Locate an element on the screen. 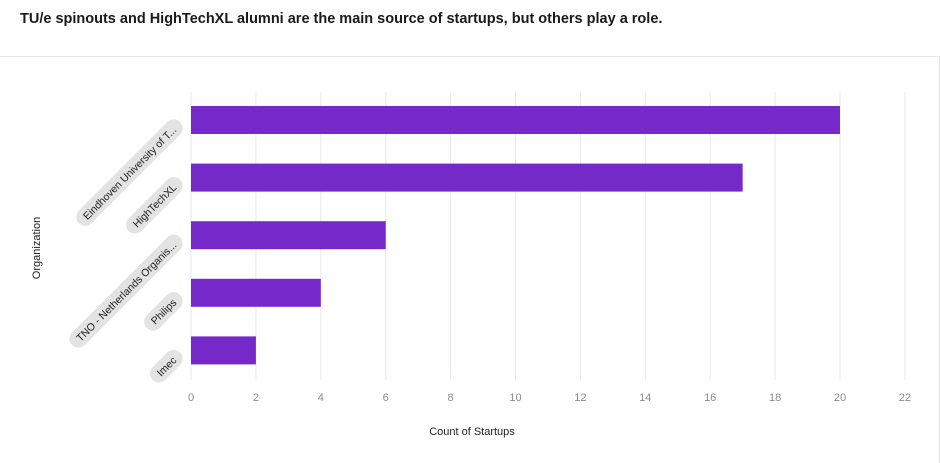 The image size is (940, 463). x-tick-label: 14 is located at coordinates (645, 398).